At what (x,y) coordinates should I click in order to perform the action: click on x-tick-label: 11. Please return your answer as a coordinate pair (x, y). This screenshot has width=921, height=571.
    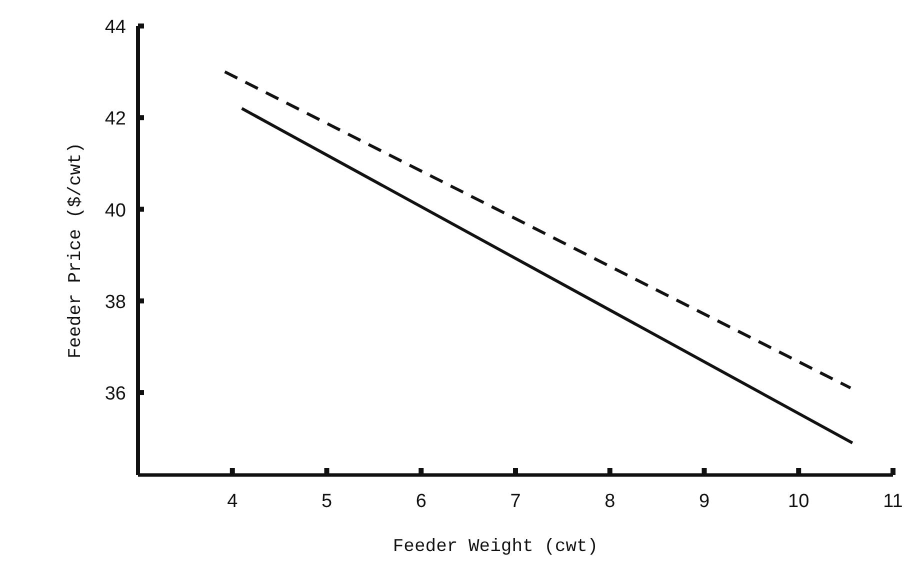
    Looking at the image, I should click on (893, 501).